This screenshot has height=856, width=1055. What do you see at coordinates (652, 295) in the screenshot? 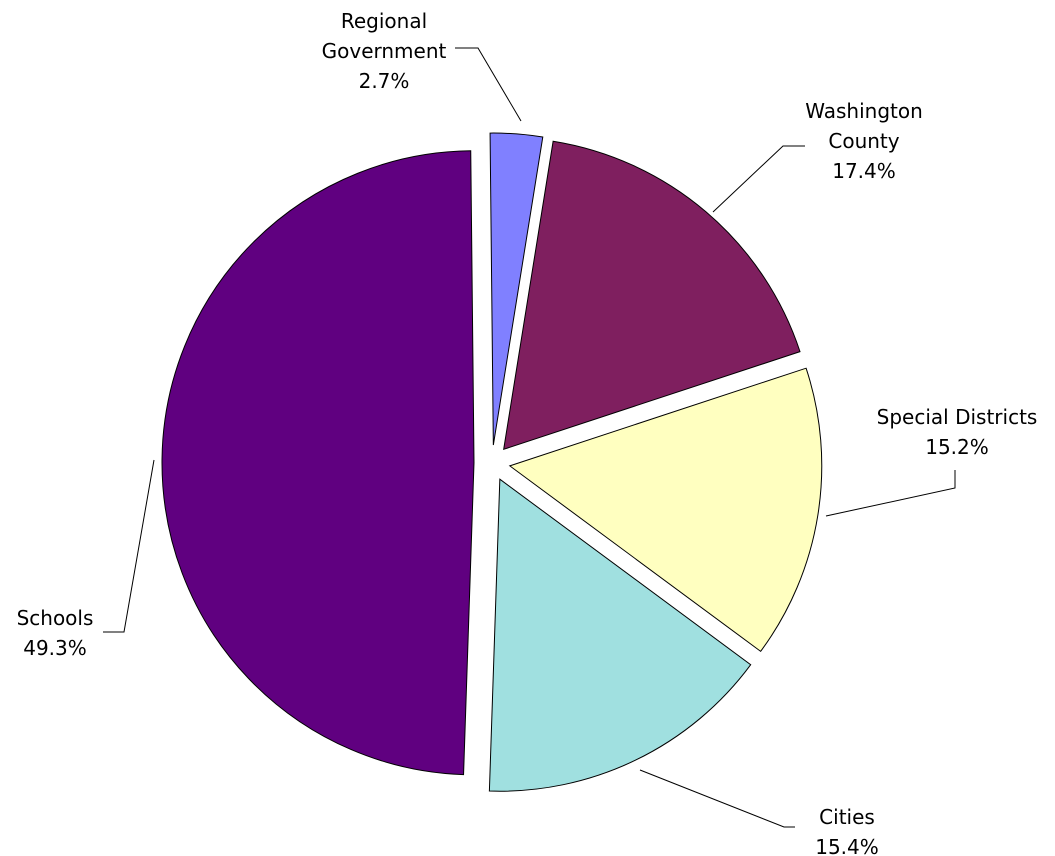
I see `pie-slice-washington-county` at bounding box center [652, 295].